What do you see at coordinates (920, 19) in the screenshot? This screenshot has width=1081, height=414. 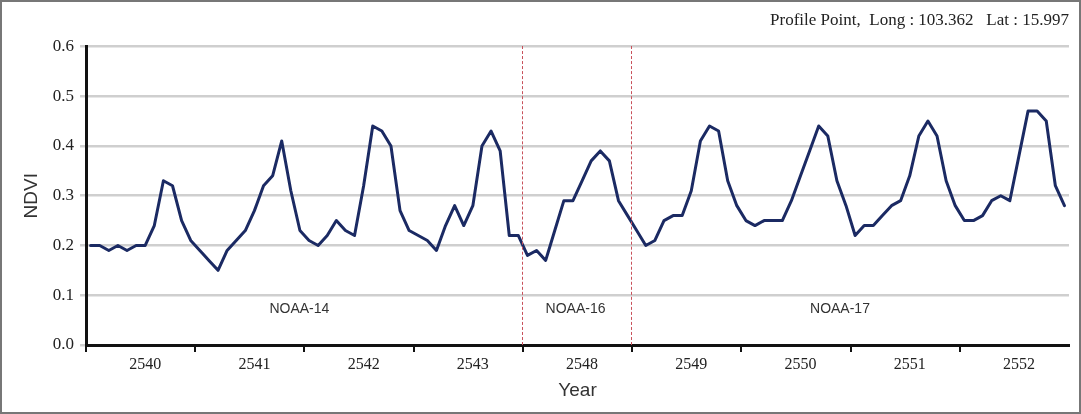 I see `chart-title: Profile Point, Long : 103.362 Lat : 15.997` at bounding box center [920, 19].